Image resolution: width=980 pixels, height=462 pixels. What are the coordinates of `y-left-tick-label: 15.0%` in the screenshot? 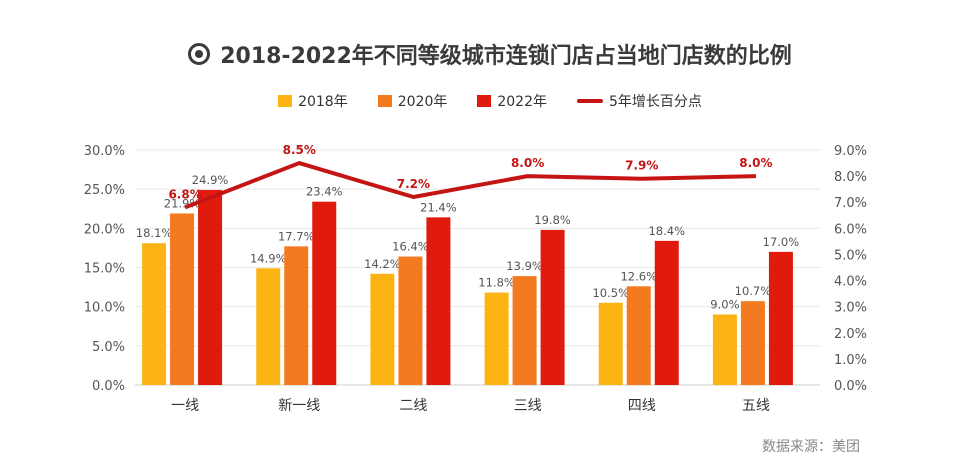 It's located at (104, 269).